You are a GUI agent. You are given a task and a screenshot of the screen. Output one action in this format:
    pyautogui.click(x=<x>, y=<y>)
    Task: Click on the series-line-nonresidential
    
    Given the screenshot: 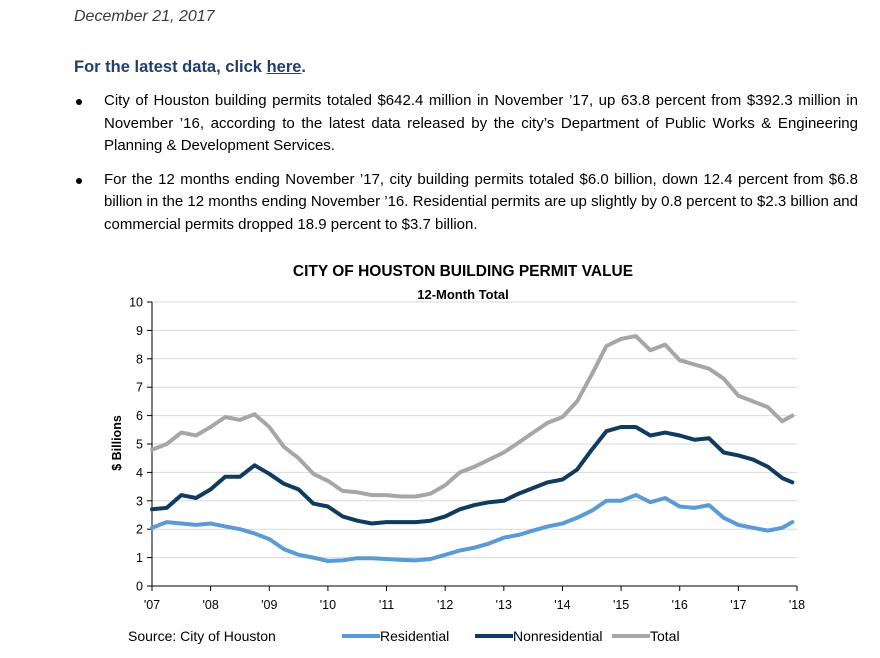 What is the action you would take?
    pyautogui.click(x=472, y=475)
    